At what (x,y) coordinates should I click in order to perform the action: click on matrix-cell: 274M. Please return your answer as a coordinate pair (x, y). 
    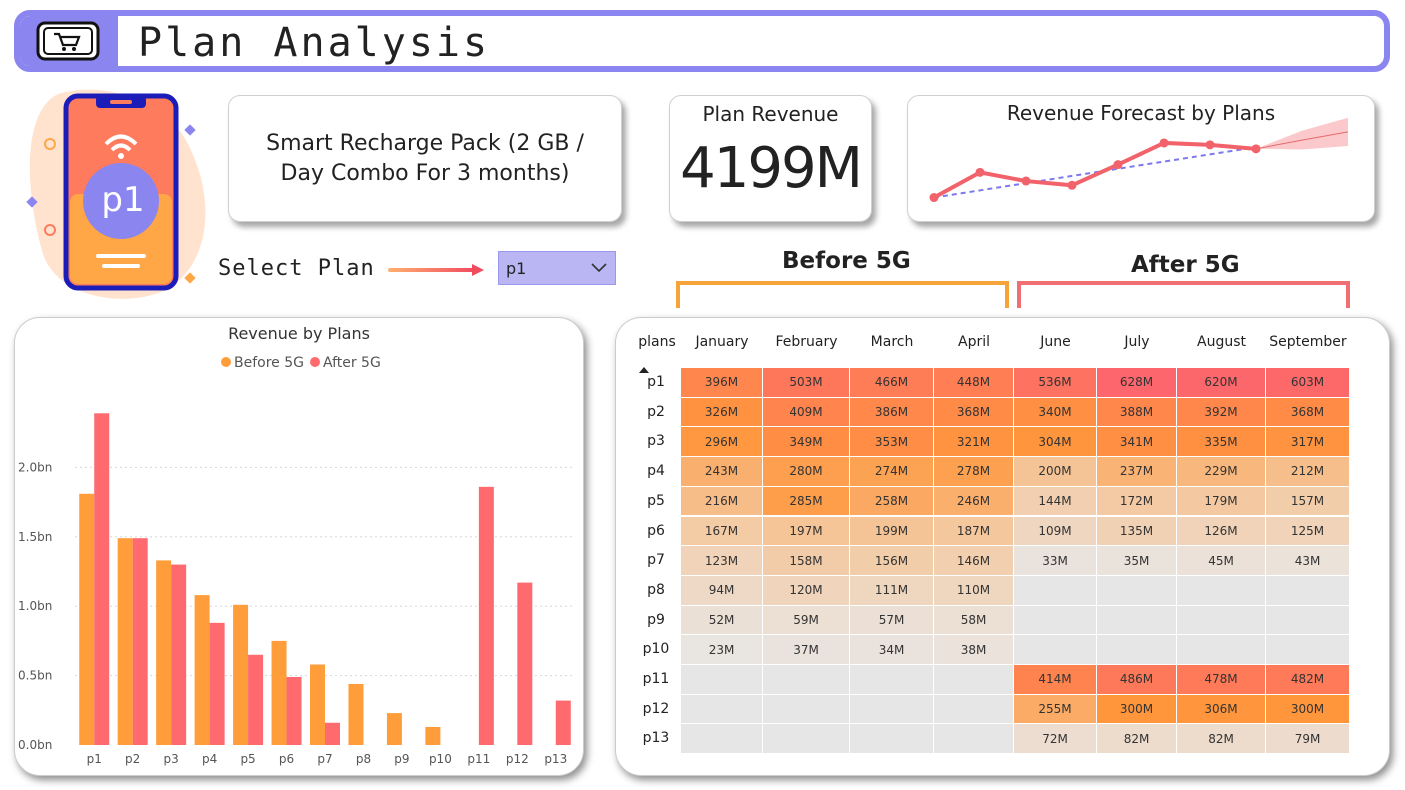
    Looking at the image, I should click on (891, 471).